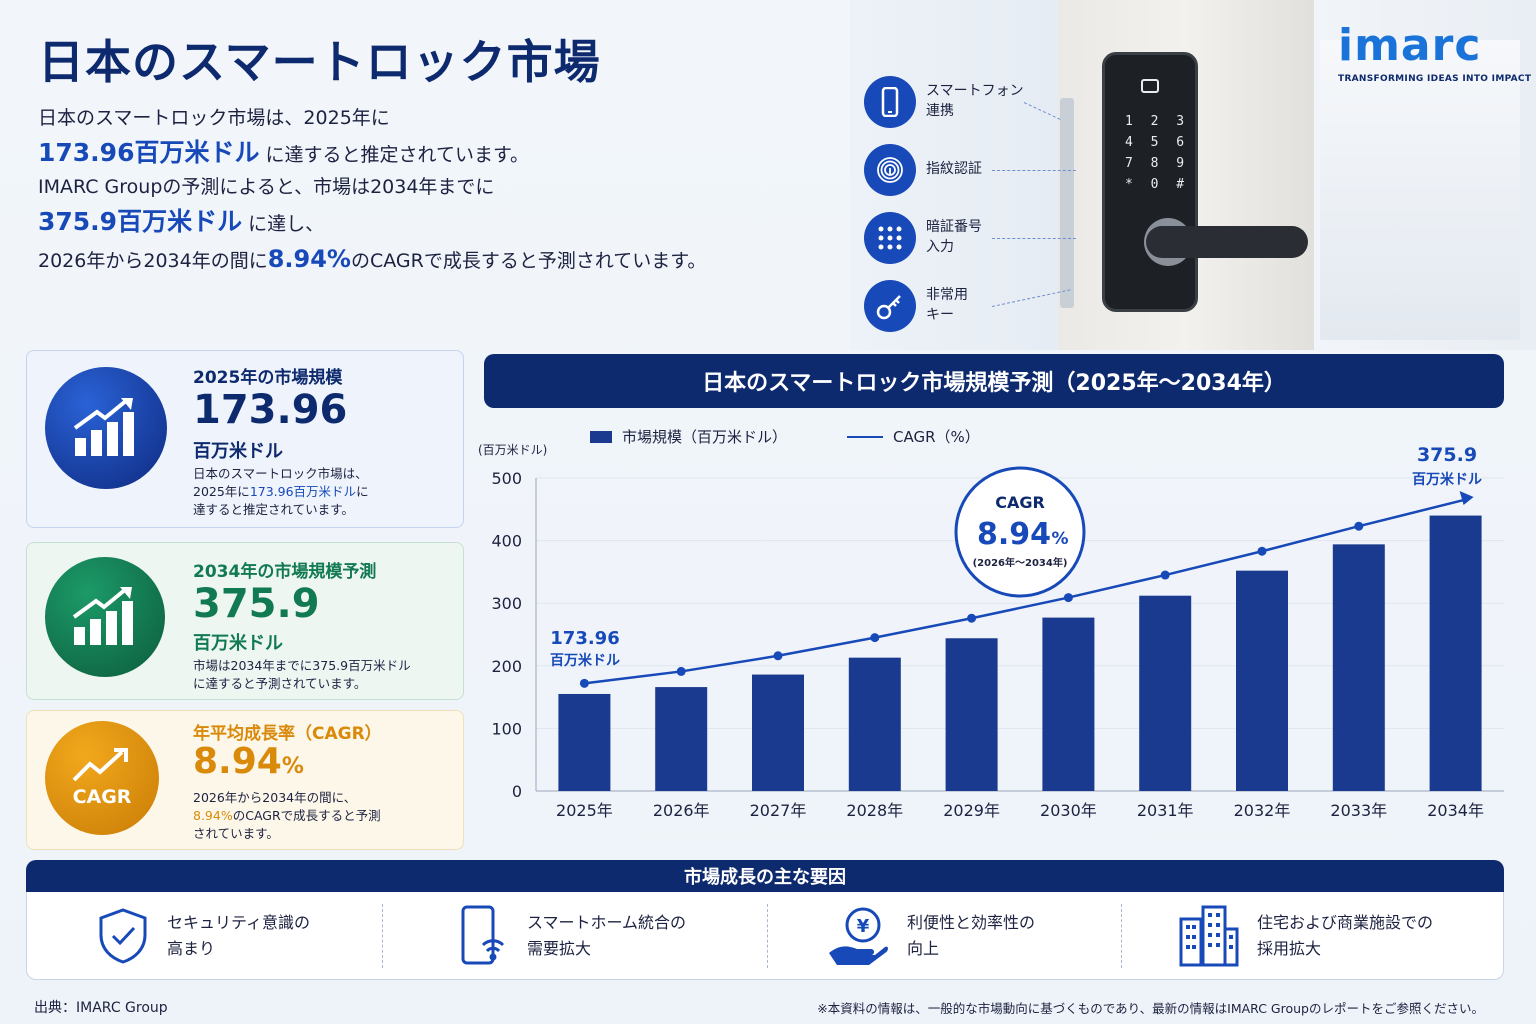  Describe the element at coordinates (302, 665) in the screenshot. I see `card-desc-line: 市場は2034年までに375.9百万米ドル` at that location.